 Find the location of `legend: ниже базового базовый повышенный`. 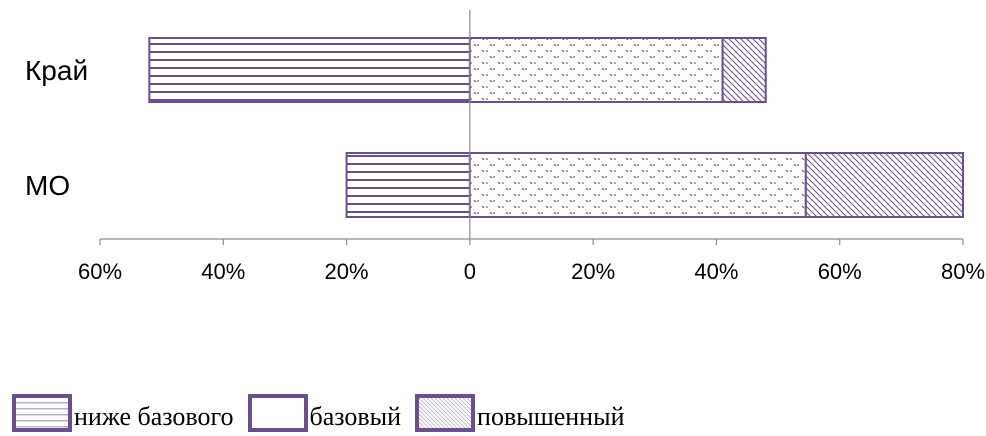

legend: ниже базового базовый повышенный is located at coordinates (318, 413).